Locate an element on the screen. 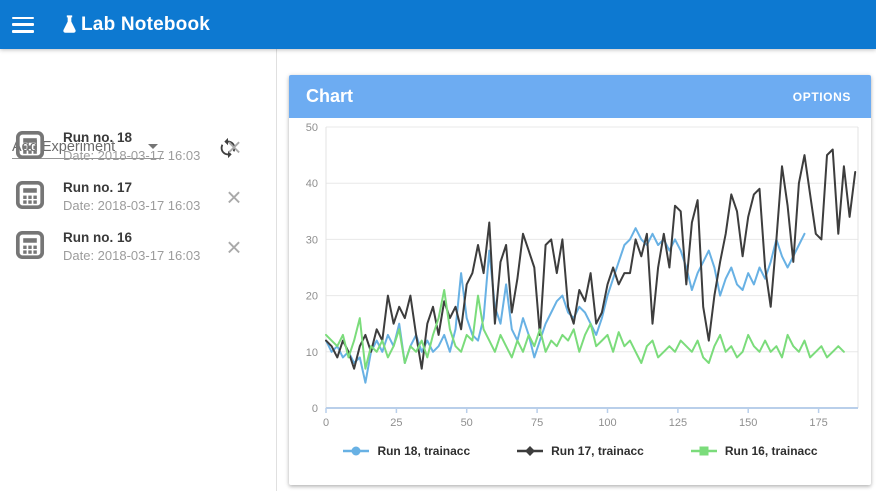  legend-label: Run 16, trainacc is located at coordinates (771, 451).